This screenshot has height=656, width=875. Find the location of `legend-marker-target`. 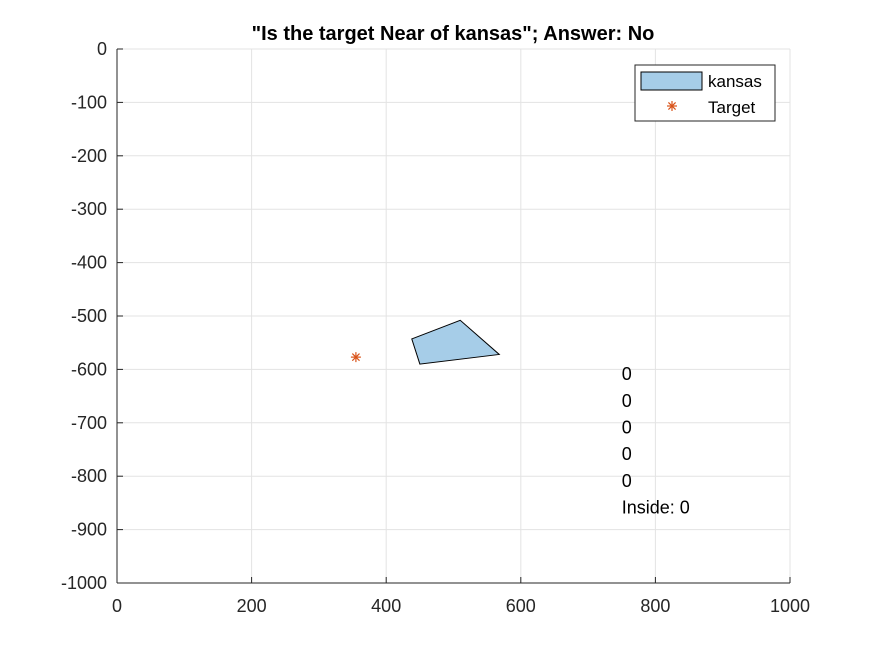

legend-marker-target is located at coordinates (672, 106).